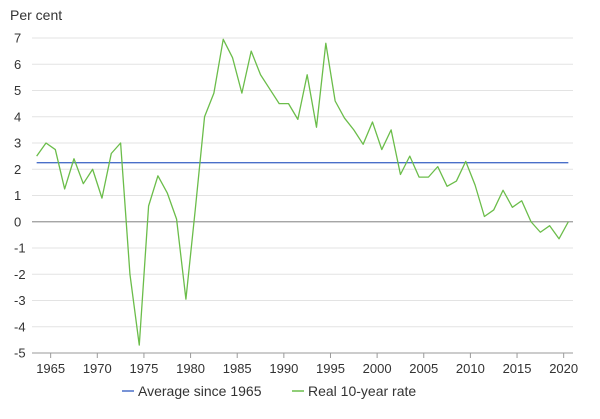  I want to click on legend-label: Average since 1965, so click(200, 391).